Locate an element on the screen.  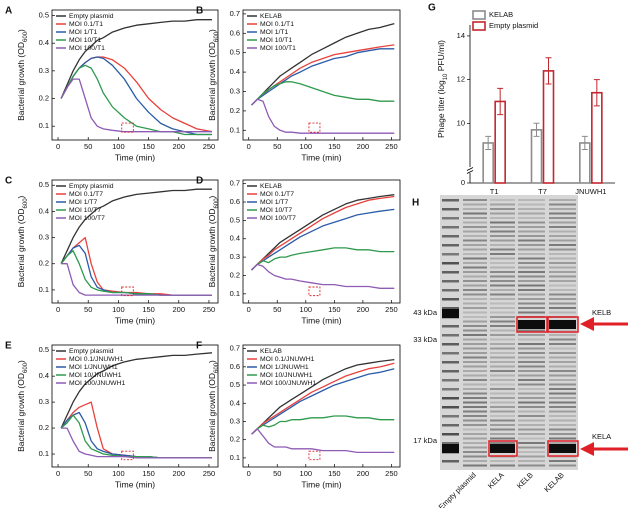
y-tick-label: 0.4 is located at coordinates (44, 375).